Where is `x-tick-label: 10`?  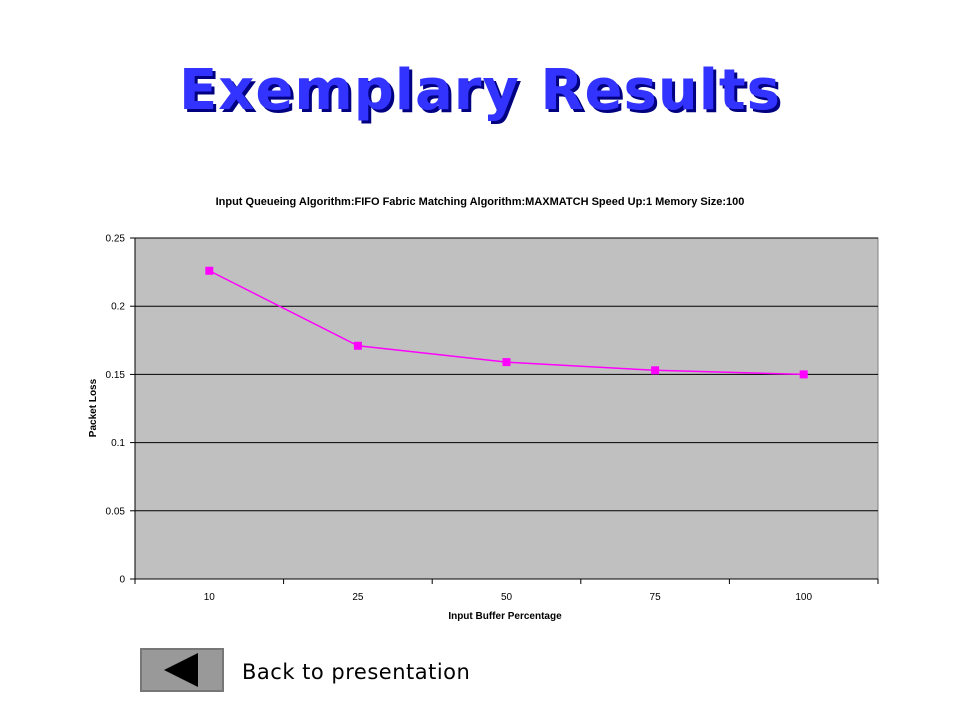
x-tick-label: 10 is located at coordinates (210, 597).